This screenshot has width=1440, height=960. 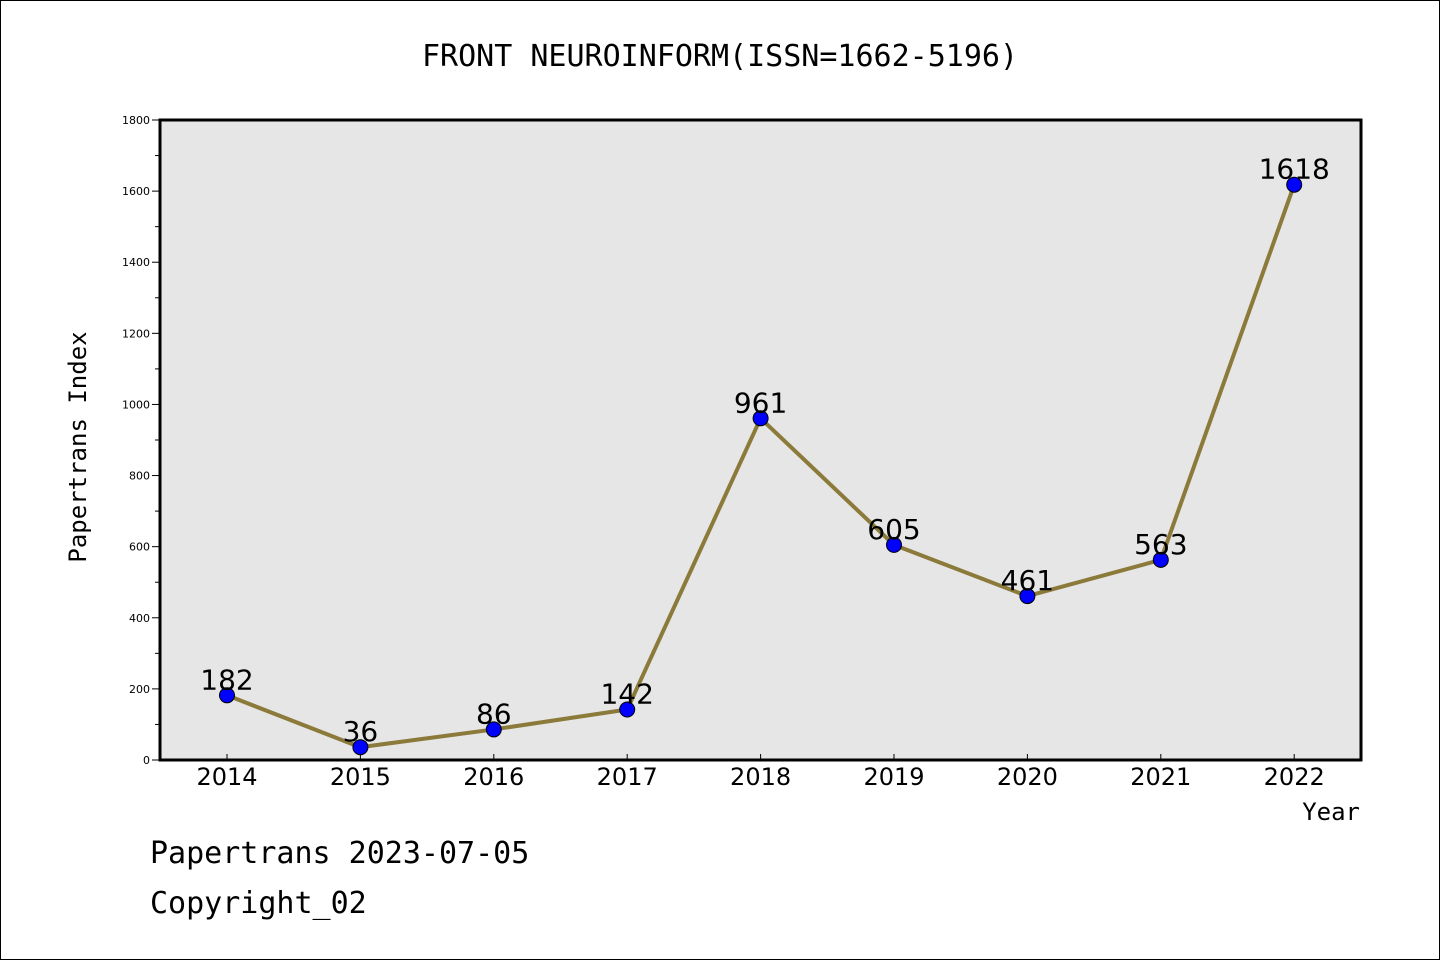 What do you see at coordinates (139, 547) in the screenshot?
I see `y-tick-label: 600` at bounding box center [139, 547].